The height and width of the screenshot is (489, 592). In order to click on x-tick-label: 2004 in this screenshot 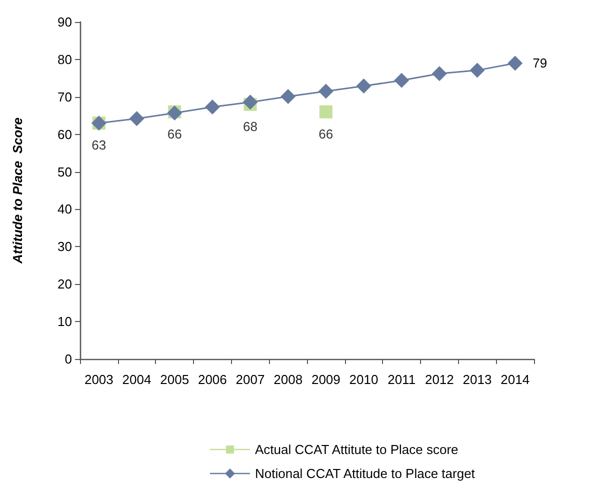, I will do `click(137, 379)`.